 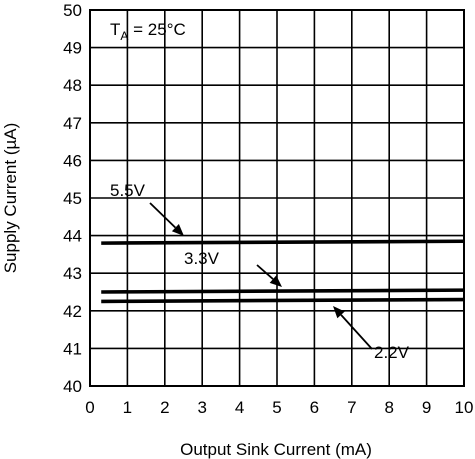 I want to click on y-tick-label: 46, so click(x=72, y=160).